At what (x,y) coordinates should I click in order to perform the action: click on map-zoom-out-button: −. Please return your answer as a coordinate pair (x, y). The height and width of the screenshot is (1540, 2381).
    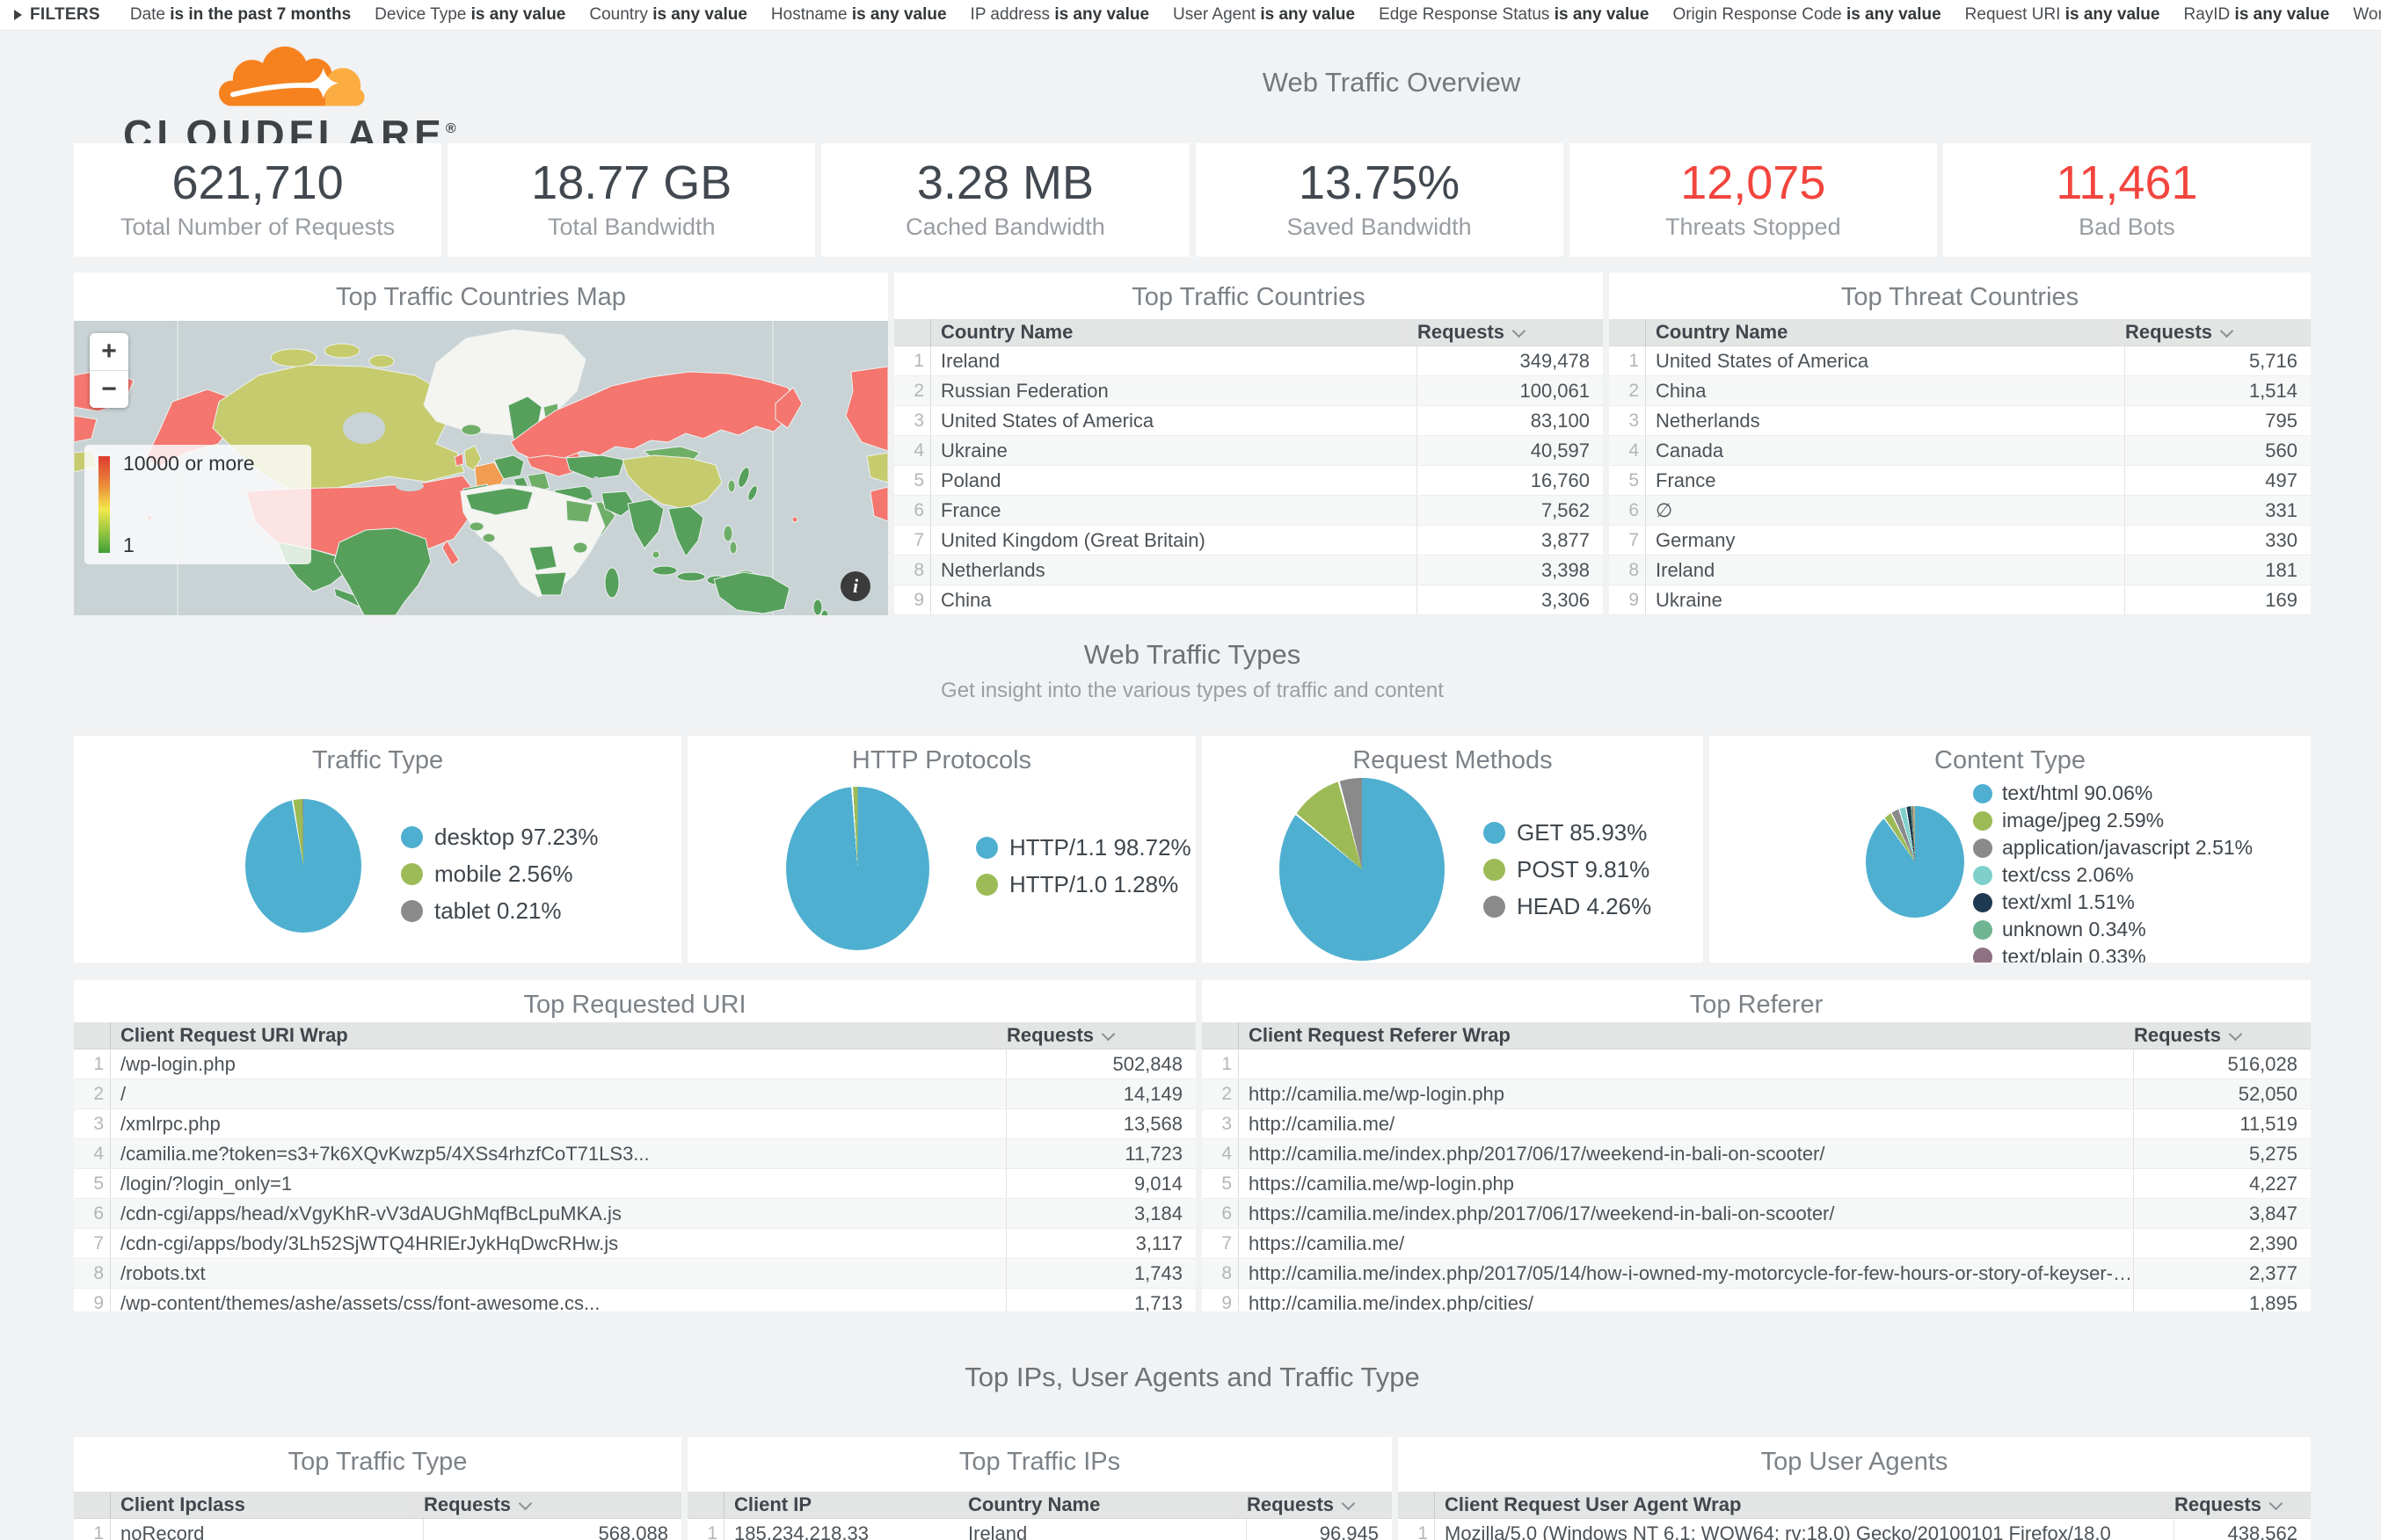
    Looking at the image, I should click on (109, 389).